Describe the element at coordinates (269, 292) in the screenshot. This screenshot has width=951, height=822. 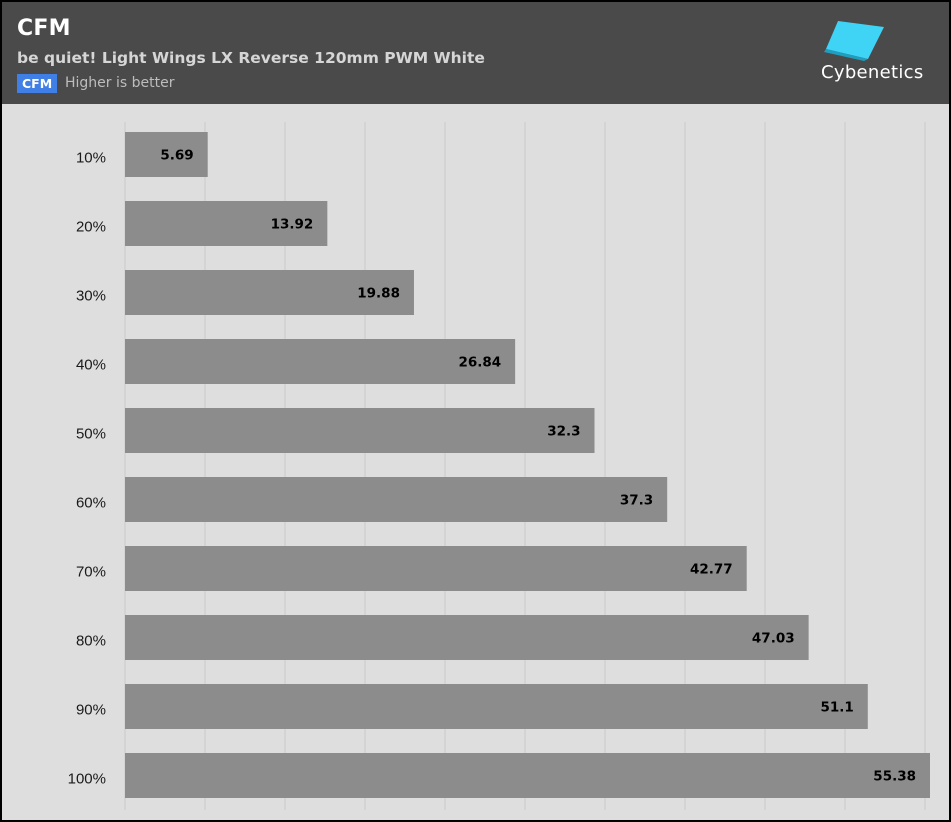
I see `bar-30pct` at that location.